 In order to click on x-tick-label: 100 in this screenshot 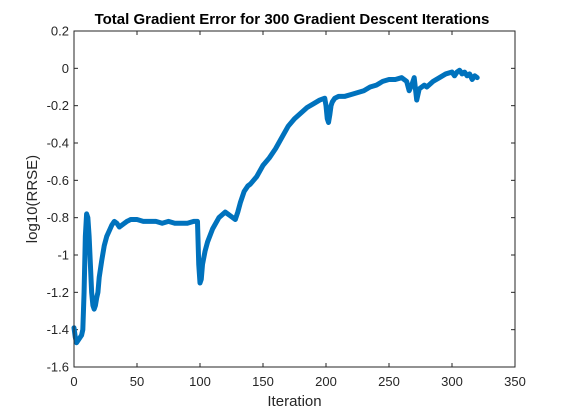, I will do `click(200, 381)`.